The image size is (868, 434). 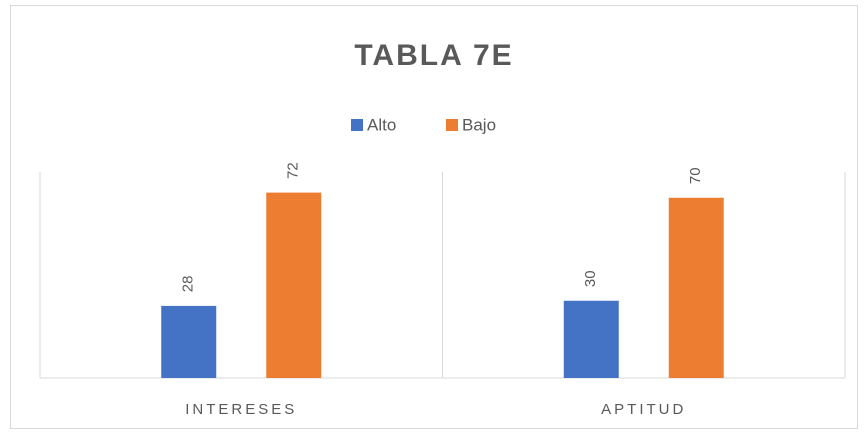 What do you see at coordinates (241, 409) in the screenshot?
I see `x-tick-label: INTERESES` at bounding box center [241, 409].